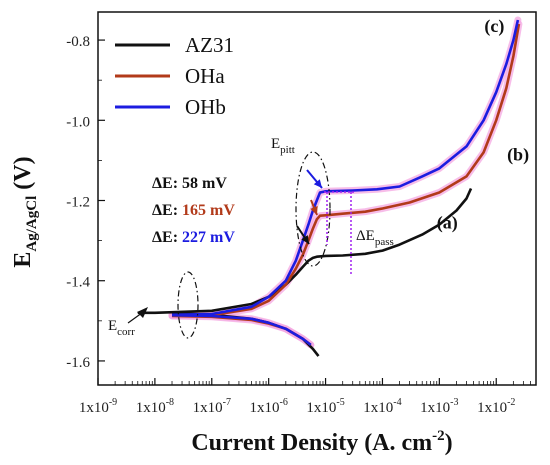 The height and width of the screenshot is (465, 550). Describe the element at coordinates (78, 283) in the screenshot. I see `y-tick-label: -1.4` at that location.